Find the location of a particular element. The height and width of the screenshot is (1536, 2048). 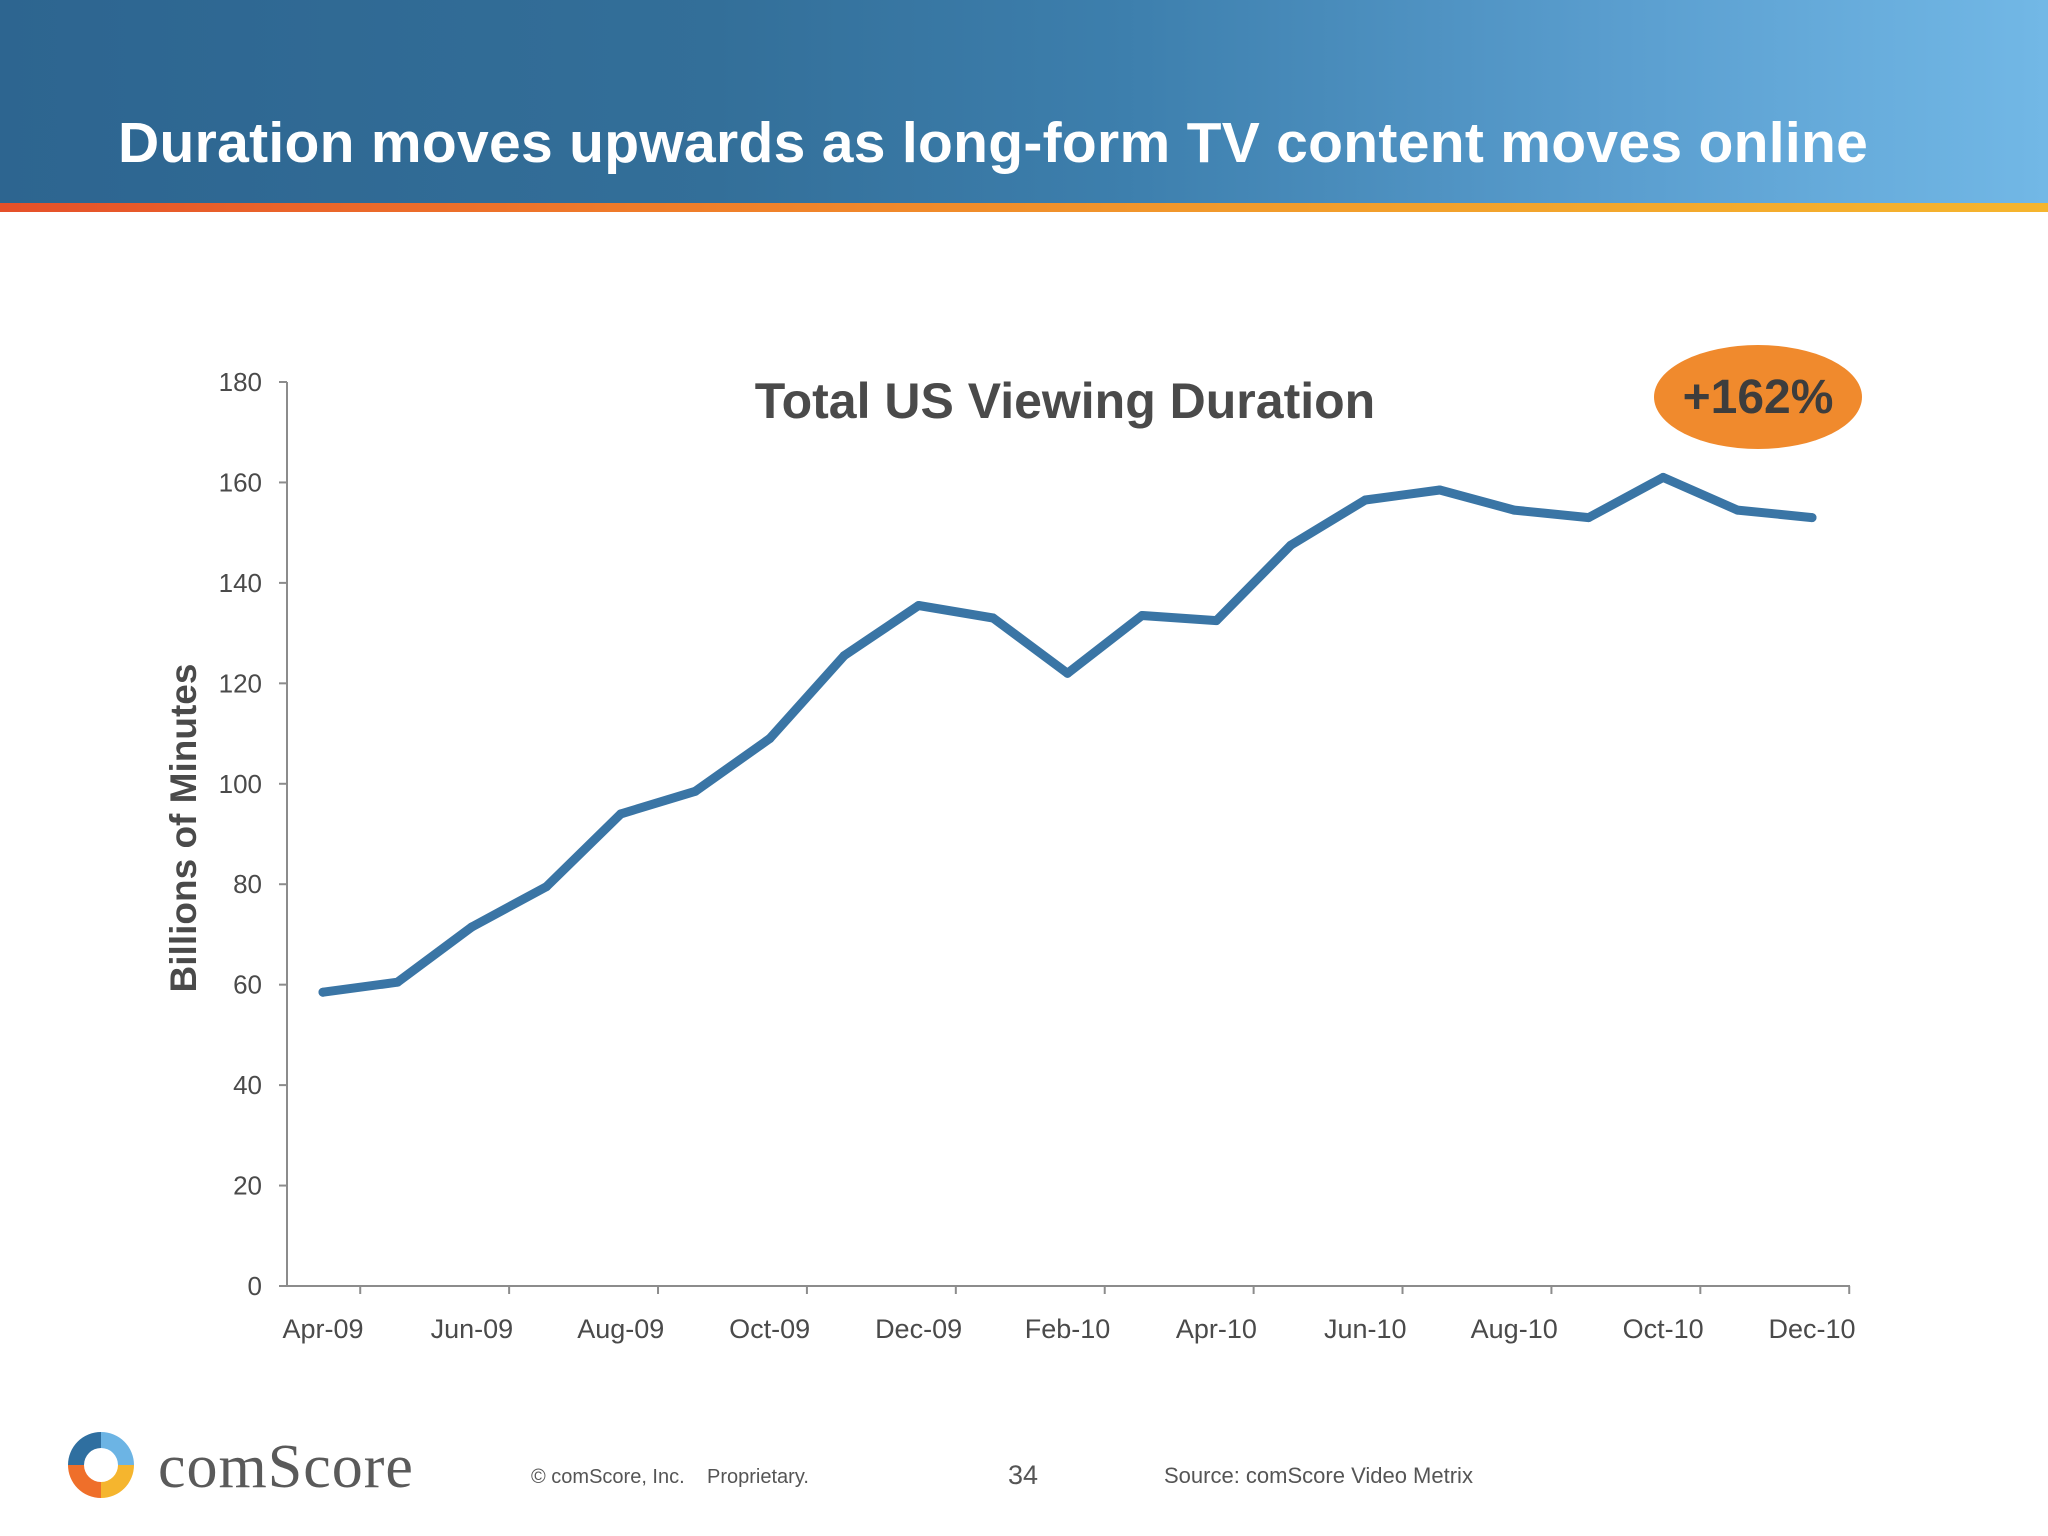

y-tick-label: 20 is located at coordinates (247, 1186).